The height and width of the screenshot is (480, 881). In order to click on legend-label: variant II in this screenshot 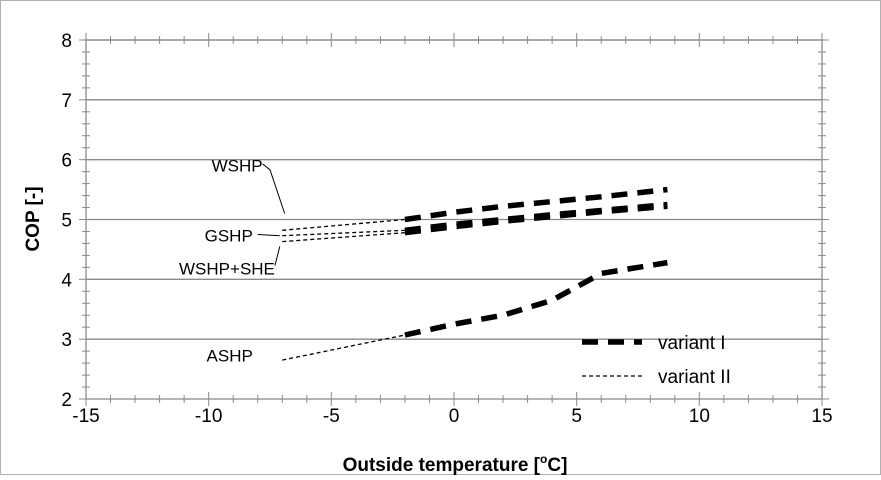, I will do `click(694, 377)`.